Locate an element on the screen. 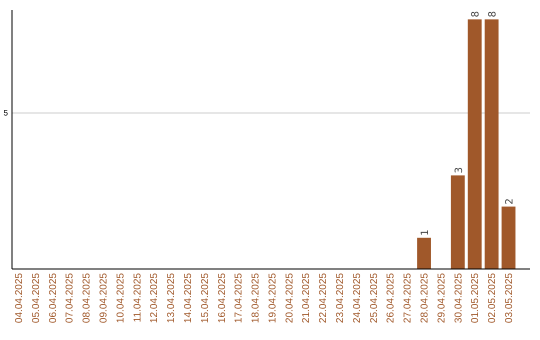 Image resolution: width=540 pixels, height=340 pixels. x-tick-label: 05.04.2025 is located at coordinates (36, 298).